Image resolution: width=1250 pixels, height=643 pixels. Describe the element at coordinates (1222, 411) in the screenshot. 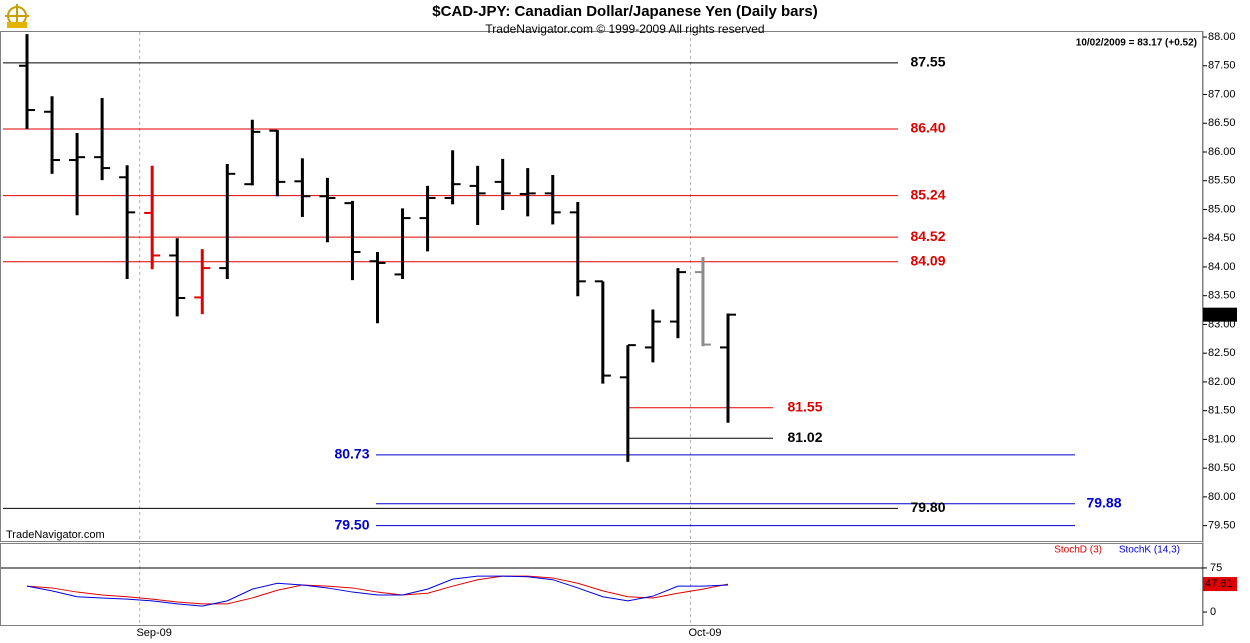

I see `y-tick-label: 81.50` at that location.